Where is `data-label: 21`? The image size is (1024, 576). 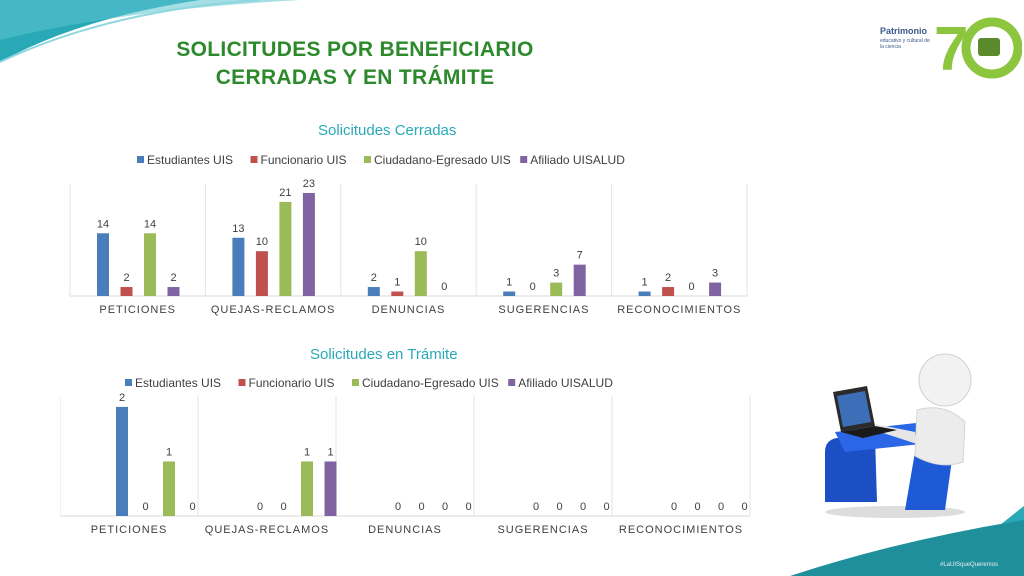
data-label: 21 is located at coordinates (285, 193).